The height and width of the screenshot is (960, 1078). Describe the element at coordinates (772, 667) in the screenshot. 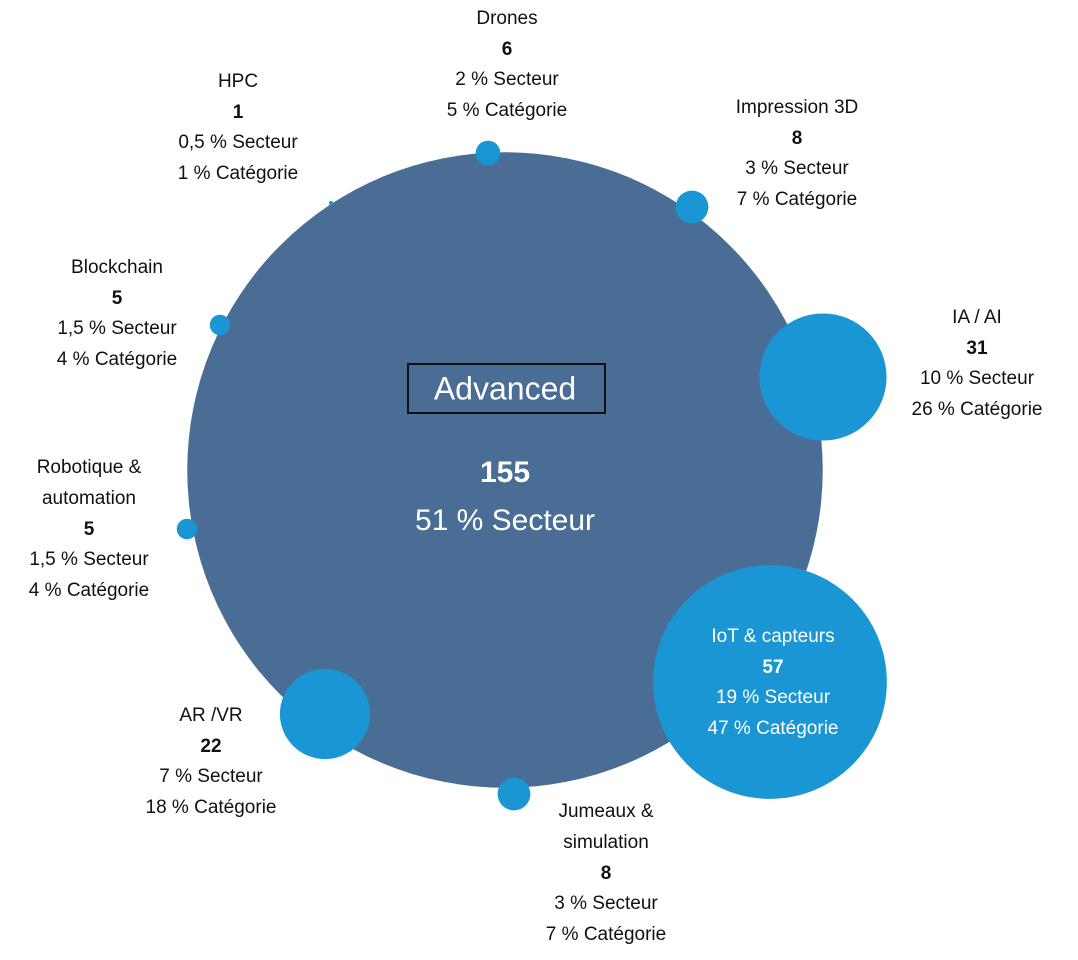

I see `node-count: 57` at that location.